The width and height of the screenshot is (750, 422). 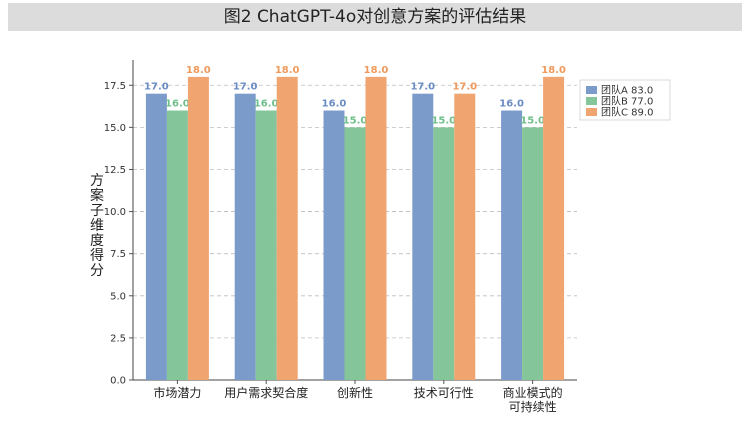 What do you see at coordinates (115, 170) in the screenshot?
I see `y-tick-label: 12.5` at bounding box center [115, 170].